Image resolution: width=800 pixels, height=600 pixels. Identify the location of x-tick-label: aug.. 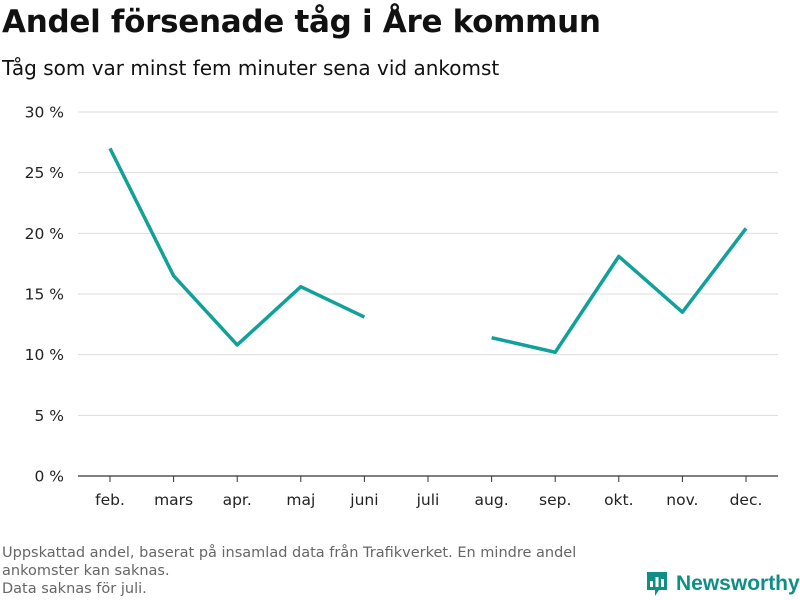
(492, 500).